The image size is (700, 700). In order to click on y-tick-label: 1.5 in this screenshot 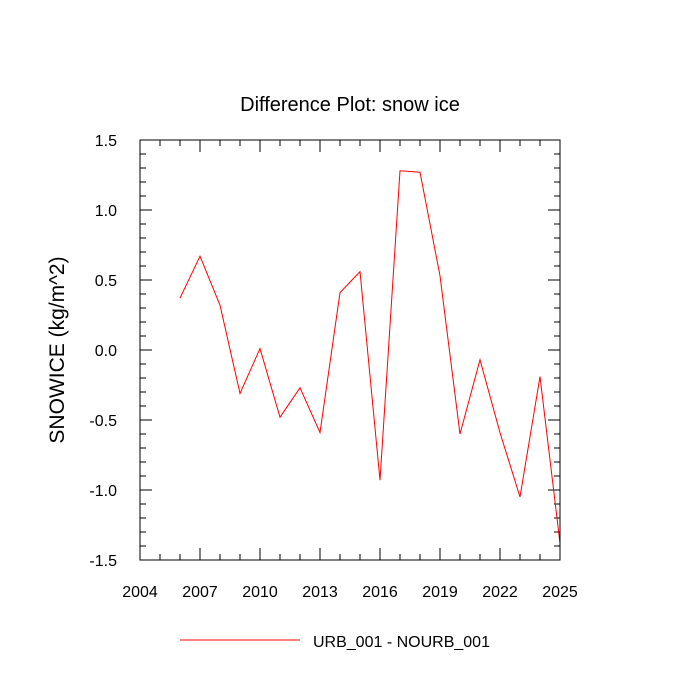, I will do `click(106, 141)`.